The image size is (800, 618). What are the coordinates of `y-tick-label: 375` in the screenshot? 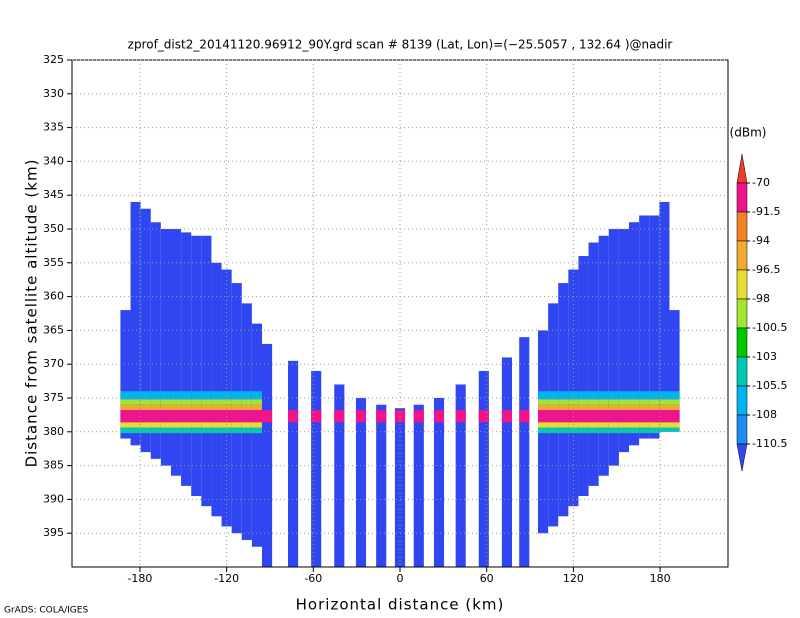 It's located at (53, 397).